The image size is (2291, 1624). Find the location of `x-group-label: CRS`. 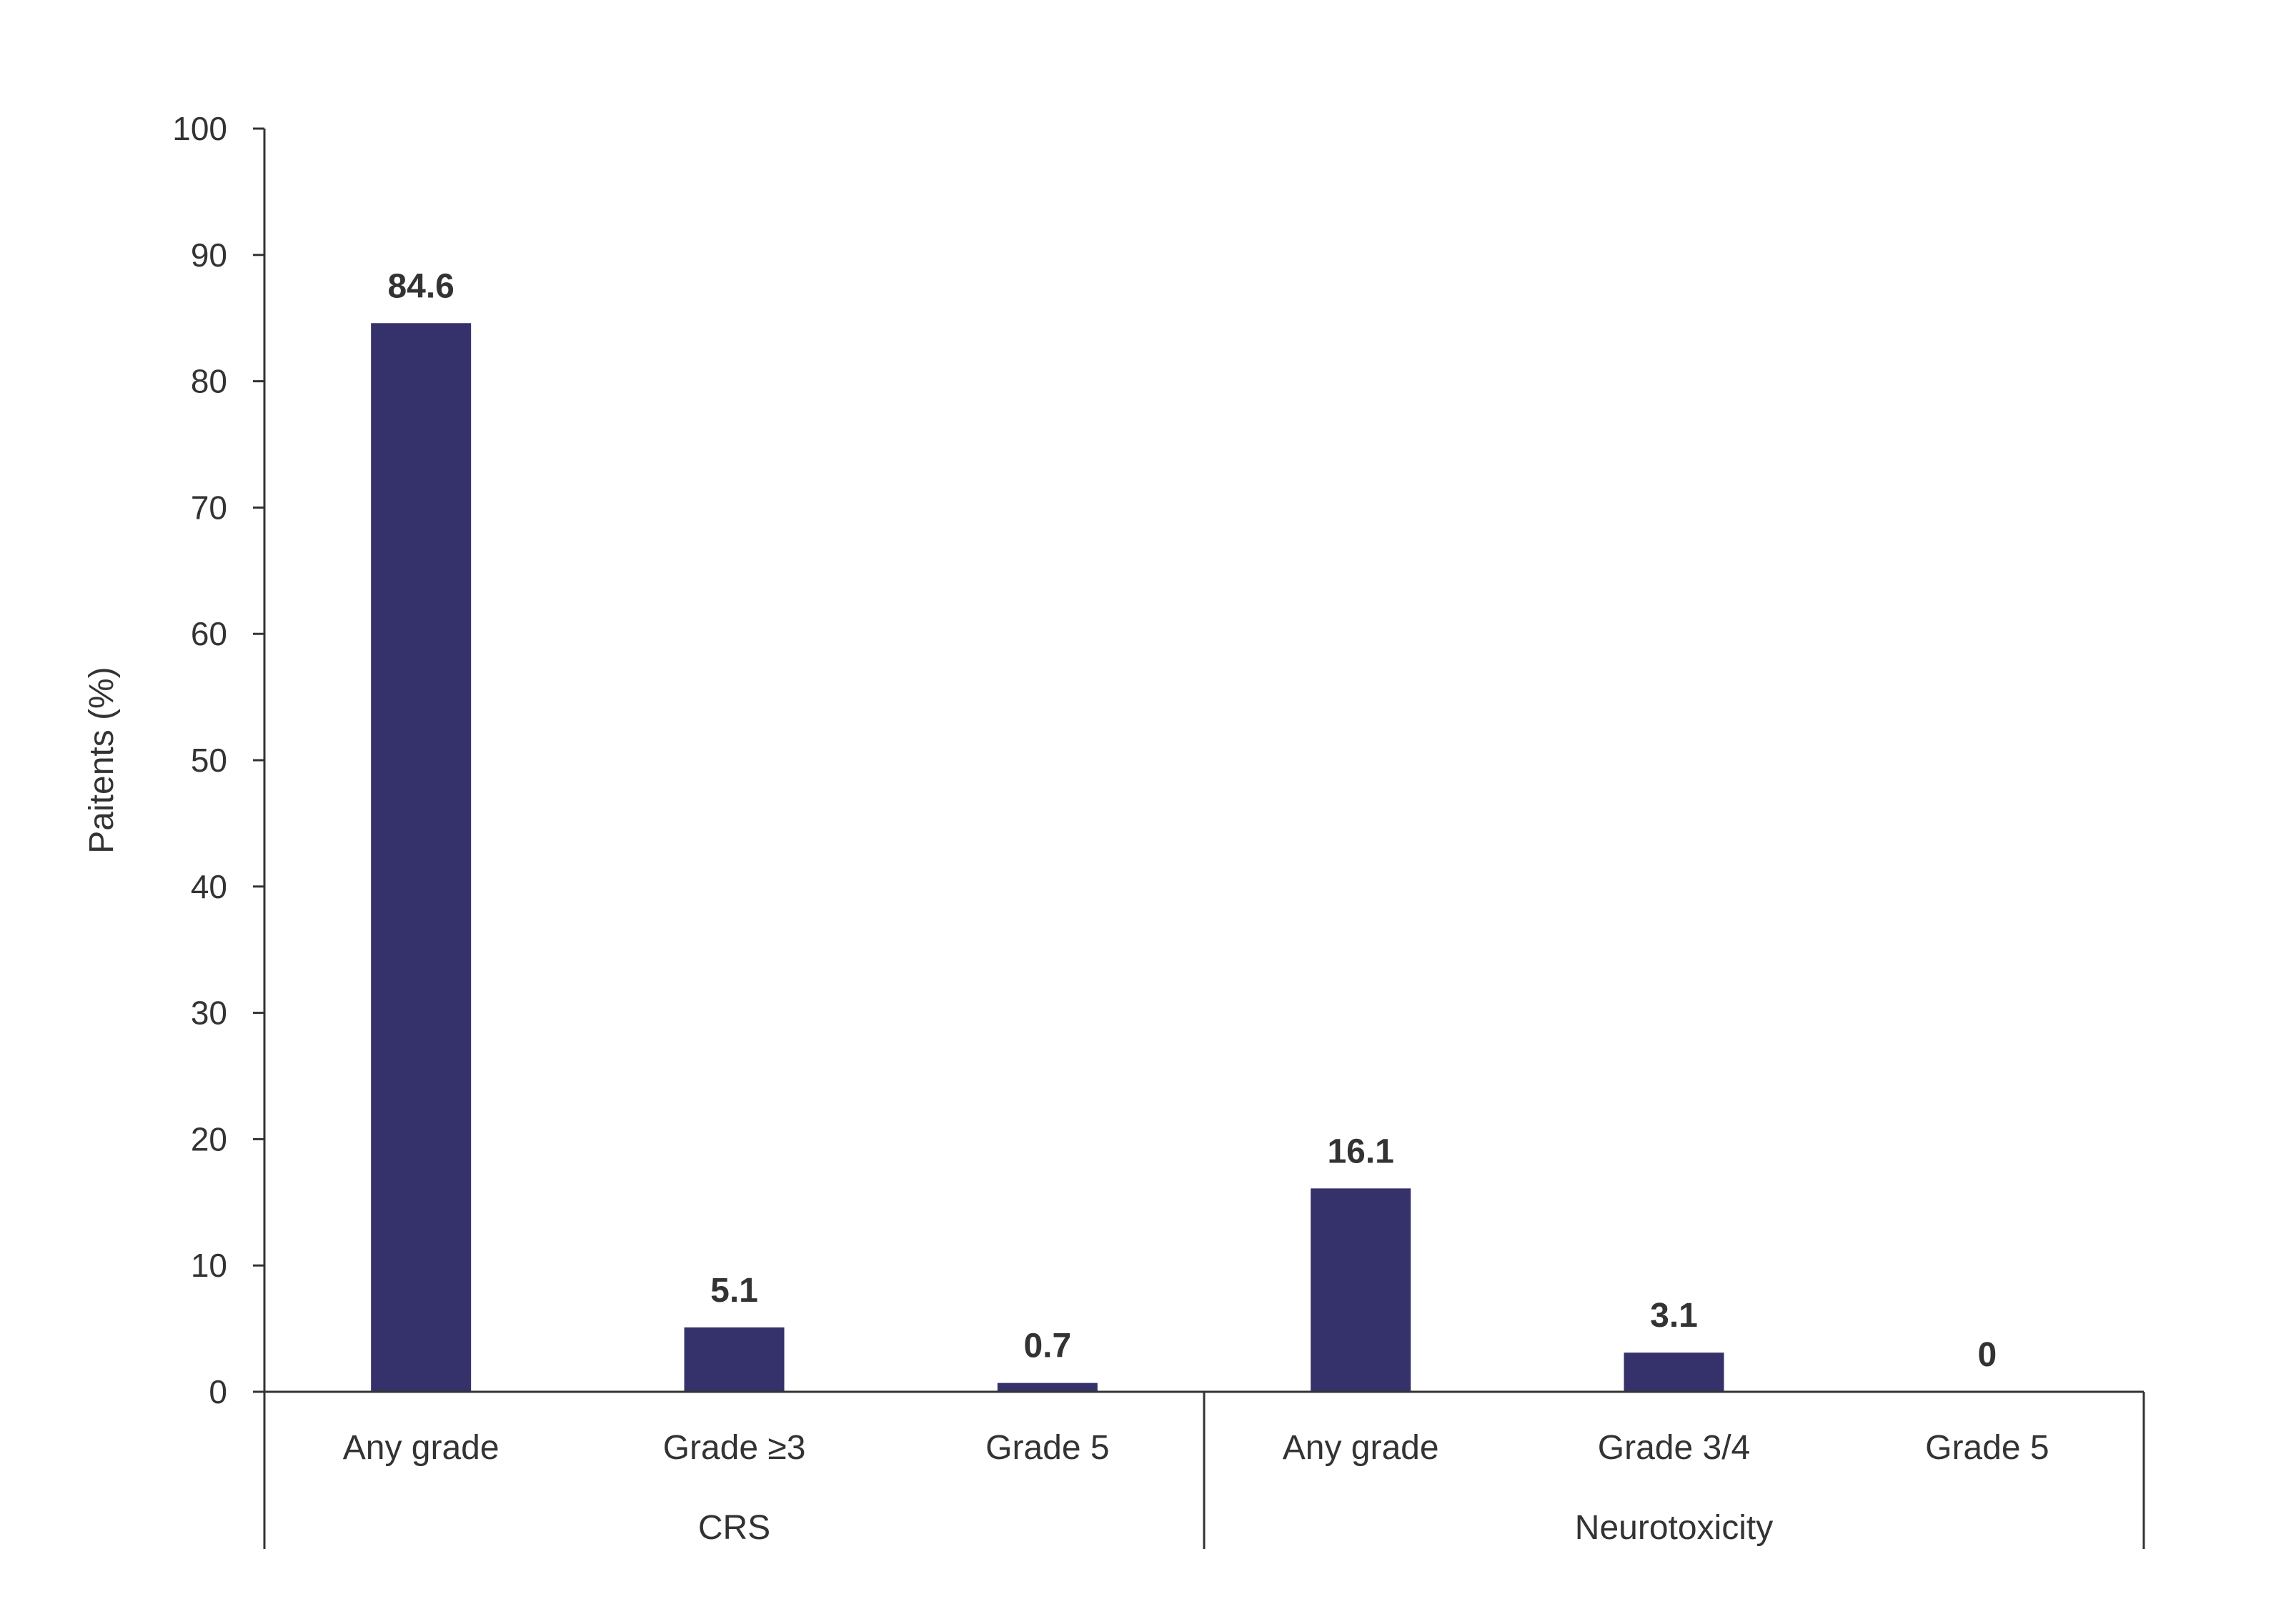

x-group-label: CRS is located at coordinates (734, 1528).